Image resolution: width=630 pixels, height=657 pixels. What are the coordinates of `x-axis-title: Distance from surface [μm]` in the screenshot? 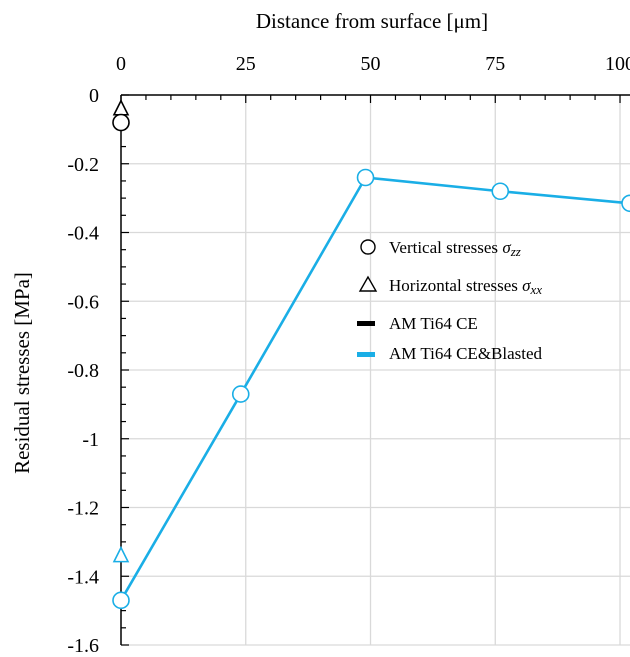 It's located at (372, 21).